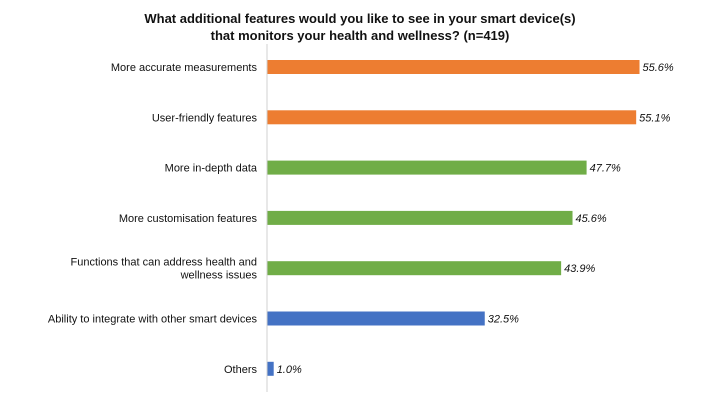 This screenshot has height=402, width=720. What do you see at coordinates (205, 118) in the screenshot?
I see `category-label-1: User-friendly features` at bounding box center [205, 118].